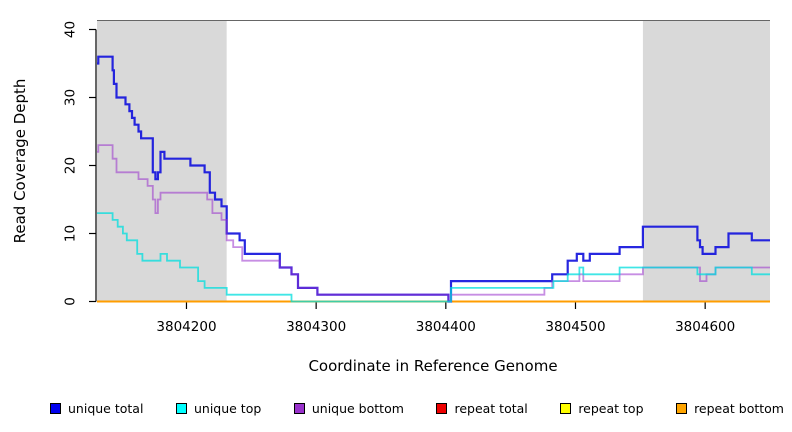 The height and width of the screenshot is (432, 792). What do you see at coordinates (71, 233) in the screenshot?
I see `y-tick-label: 10` at bounding box center [71, 233].